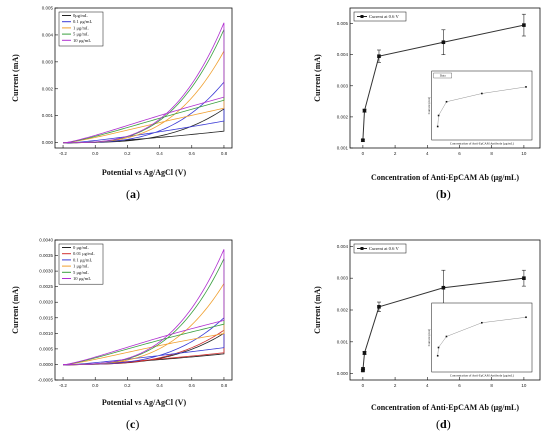 The height and width of the screenshot is (438, 550). Describe the element at coordinates (384, 16) in the screenshot. I see `legend-label: Current at 0.6 V` at that location.